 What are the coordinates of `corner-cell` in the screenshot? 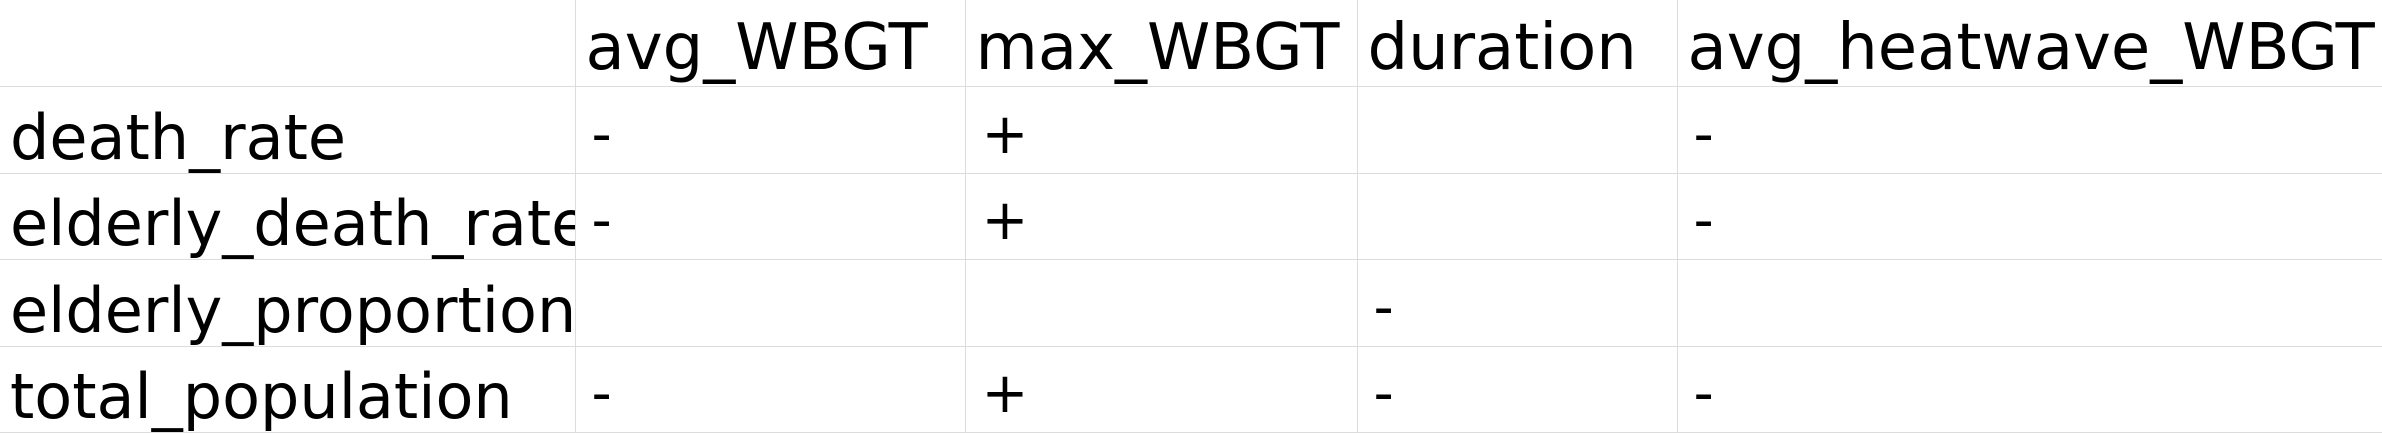 It's located at (288, 44).